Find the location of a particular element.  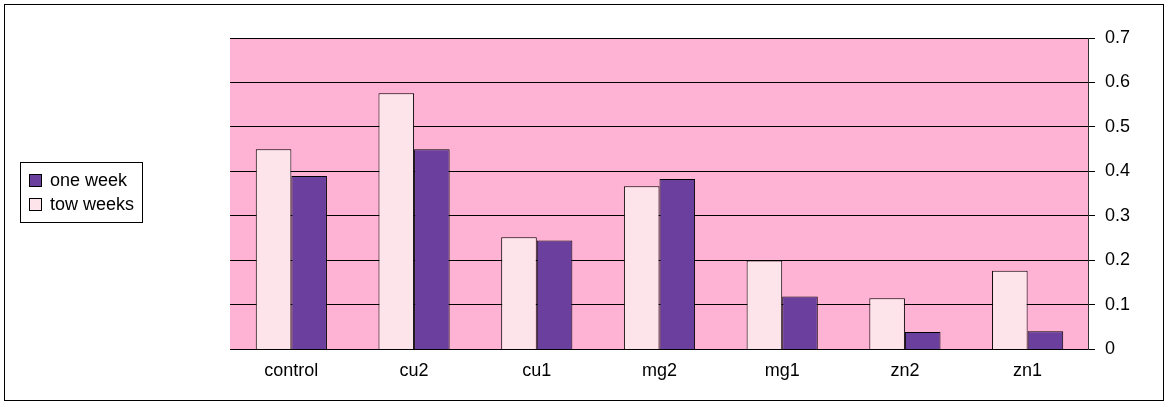

x-tick-label: cu2 is located at coordinates (414, 370).